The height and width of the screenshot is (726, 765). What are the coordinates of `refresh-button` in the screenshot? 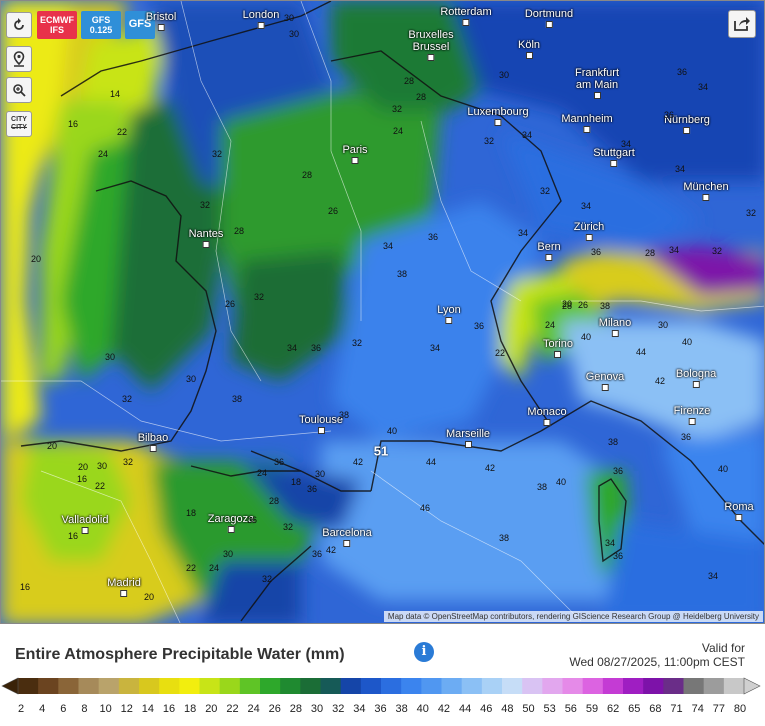 It's located at (19, 25).